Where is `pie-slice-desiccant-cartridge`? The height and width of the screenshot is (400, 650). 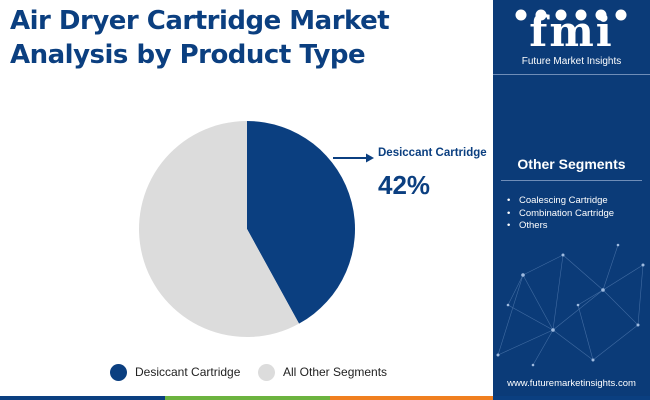 pie-slice-desiccant-cartridge is located at coordinates (301, 222).